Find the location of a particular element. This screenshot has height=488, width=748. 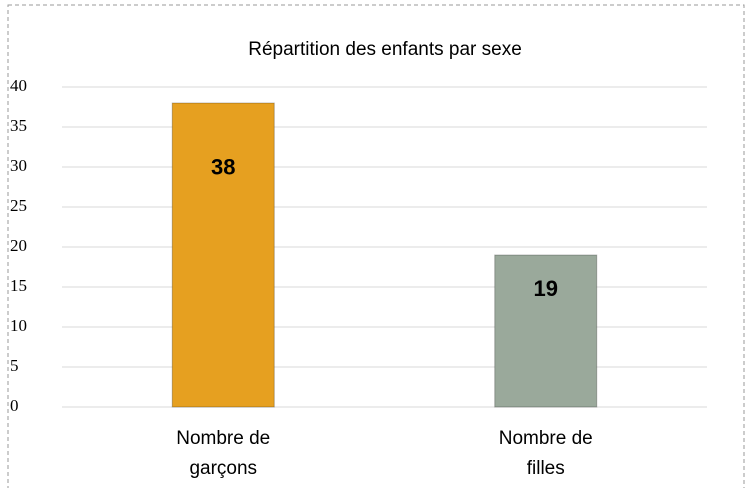

data-label: 19 is located at coordinates (546, 288).